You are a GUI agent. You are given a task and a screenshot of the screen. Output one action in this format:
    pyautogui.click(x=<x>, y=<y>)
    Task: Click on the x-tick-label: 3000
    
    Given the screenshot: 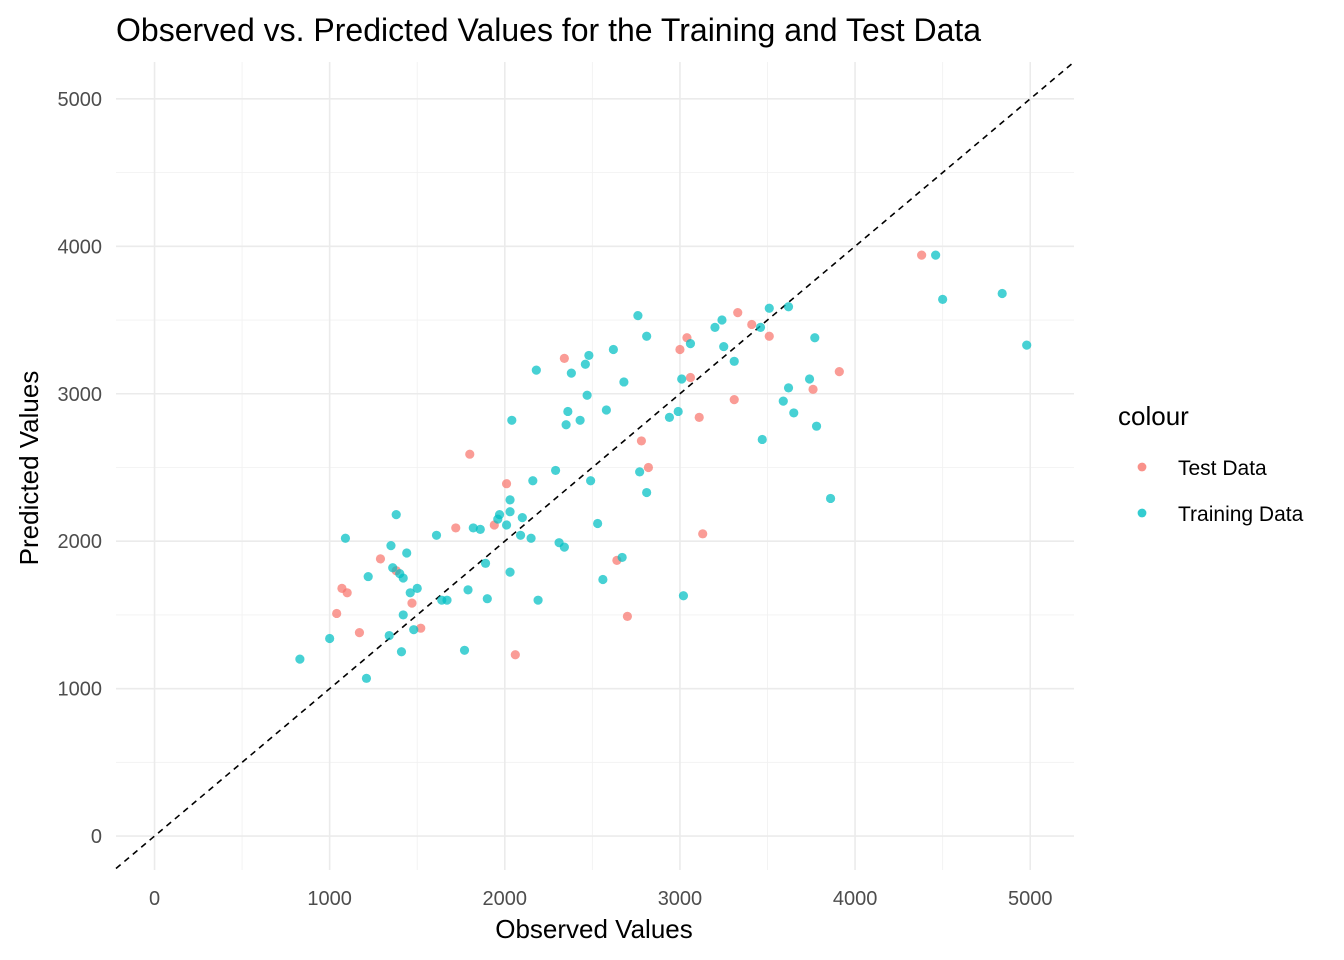 What is the action you would take?
    pyautogui.click(x=680, y=899)
    